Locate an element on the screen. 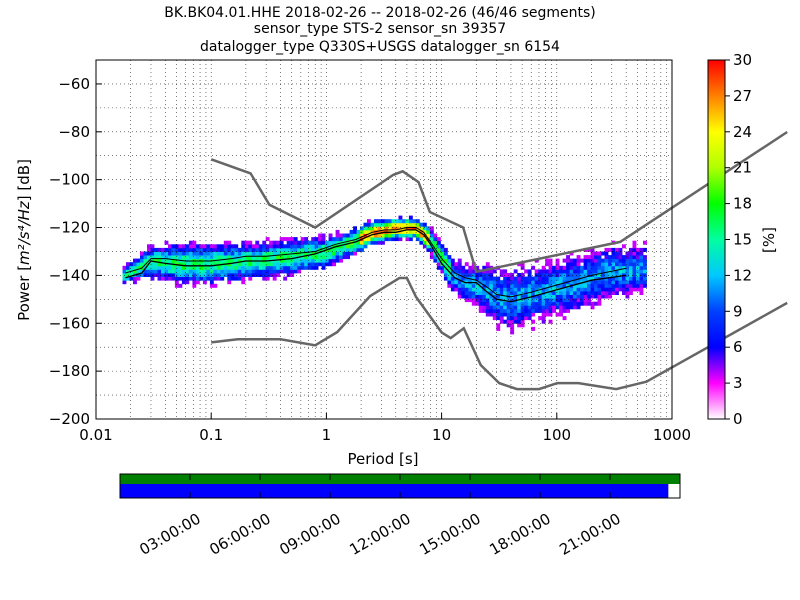 The image size is (800, 600). colorbar-tick-label: 21 is located at coordinates (742, 168).